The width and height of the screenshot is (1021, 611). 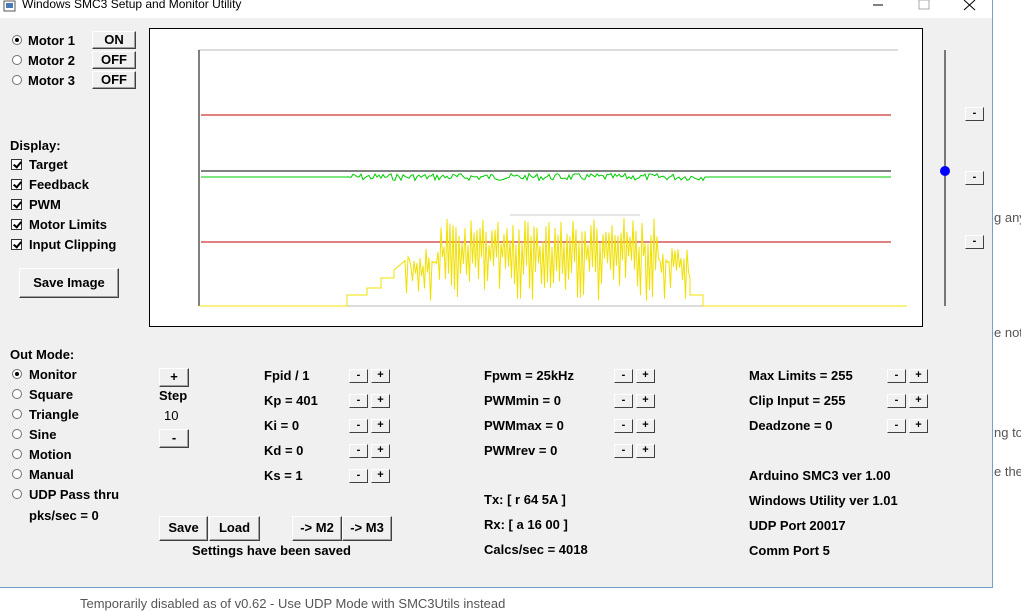 I want to click on step-value: 10, so click(x=171, y=415).